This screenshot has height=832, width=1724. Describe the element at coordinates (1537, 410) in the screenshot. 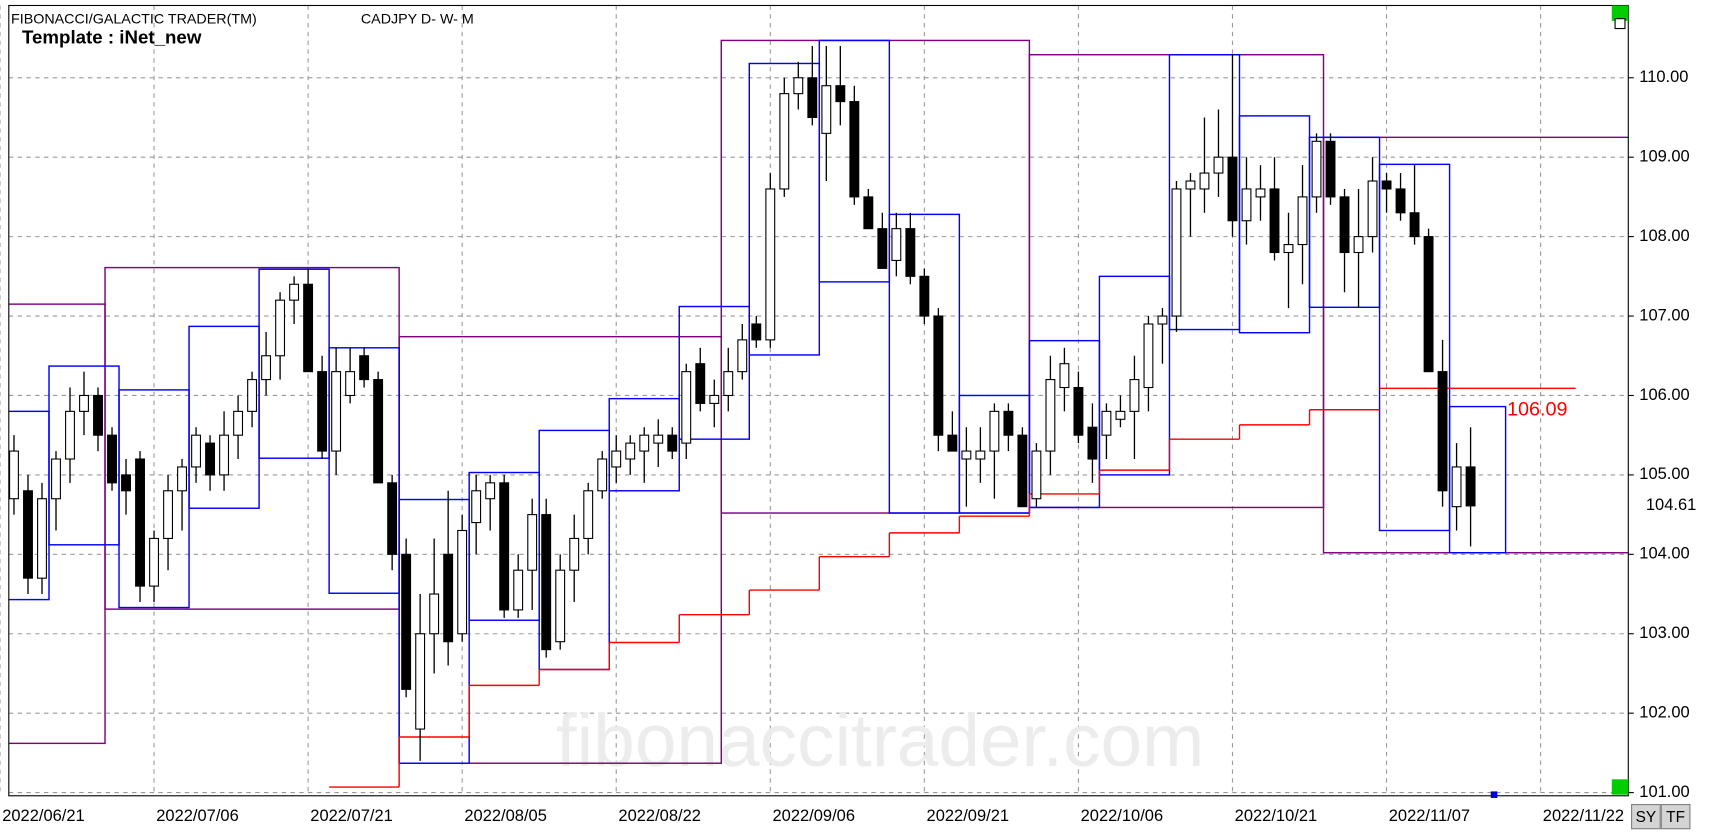

I see `level-label: 106.09` at that location.